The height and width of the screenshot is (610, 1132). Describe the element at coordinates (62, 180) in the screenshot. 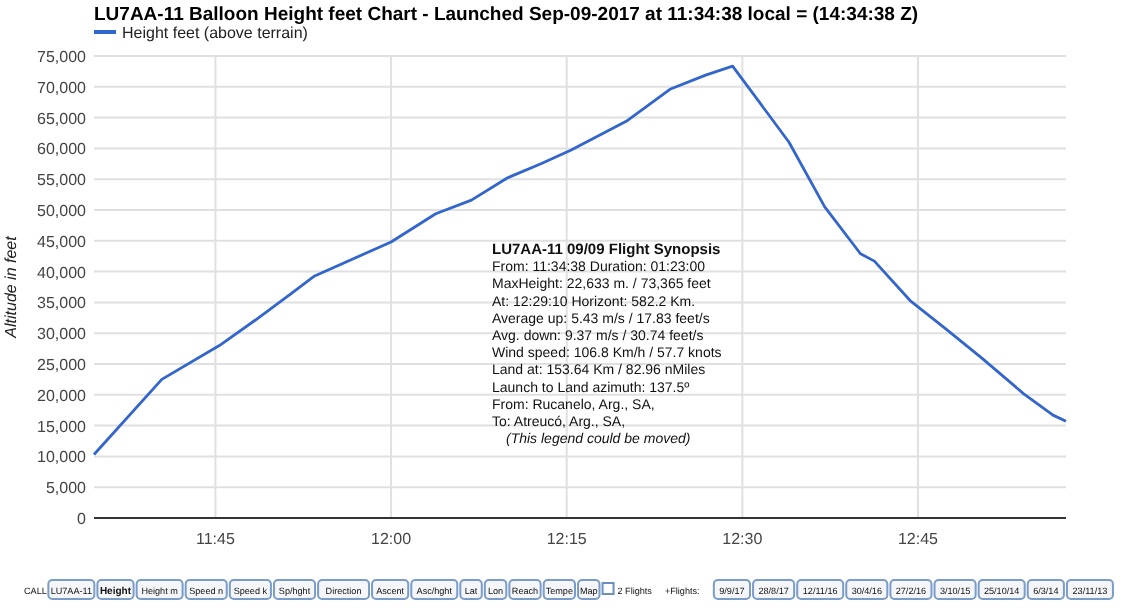

I see `y-tick-label: 55,000` at that location.